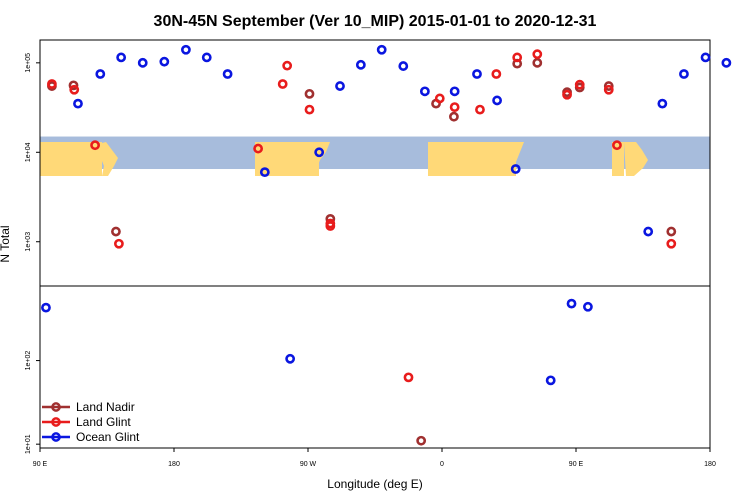  I want to click on legend-item-land-glint: Land Glint, so click(86, 422).